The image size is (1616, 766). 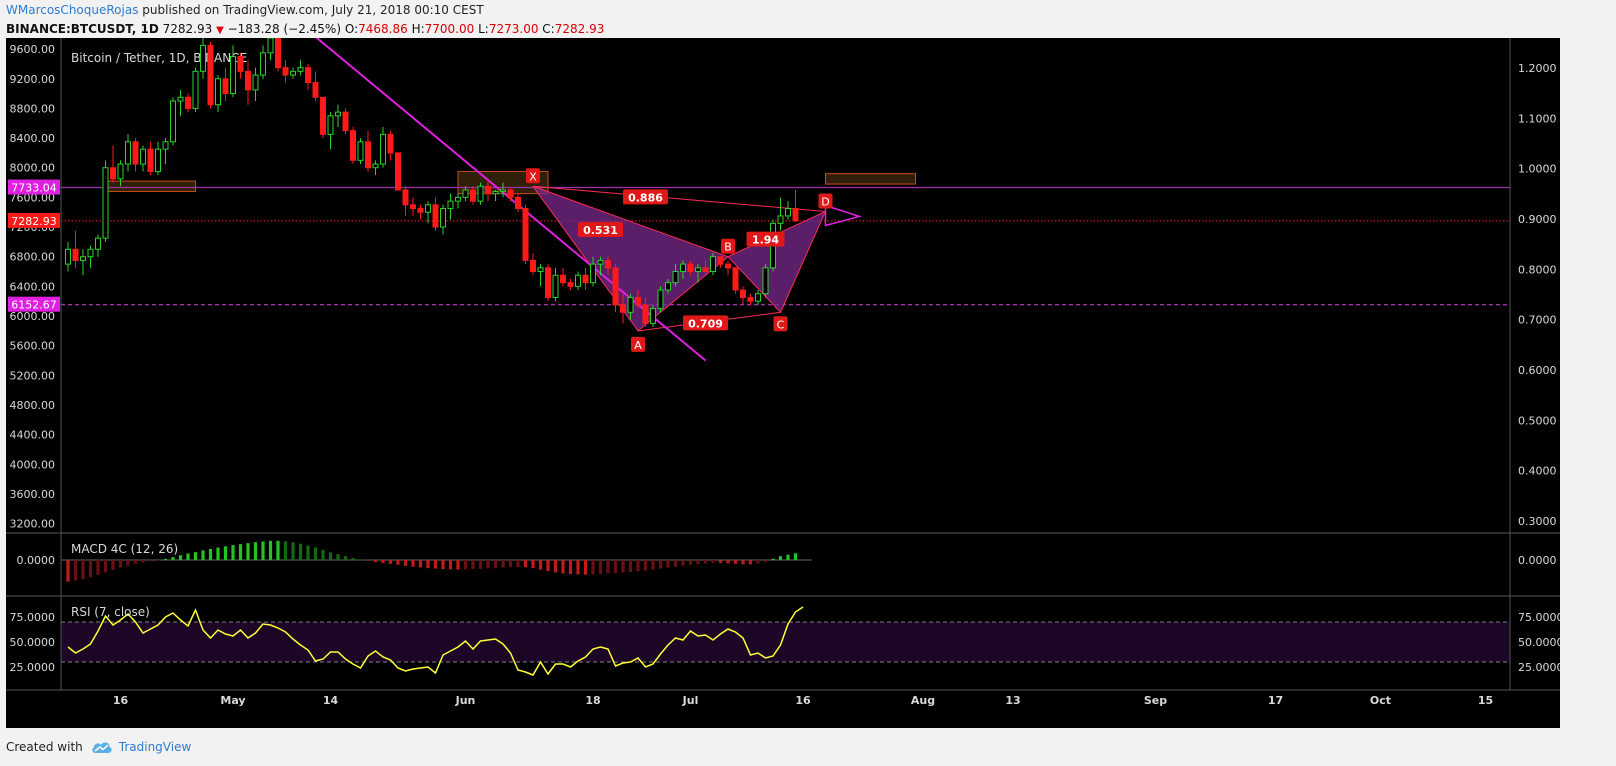 What do you see at coordinates (33, 257) in the screenshot?
I see `price-tick-label: 6800.00` at bounding box center [33, 257].